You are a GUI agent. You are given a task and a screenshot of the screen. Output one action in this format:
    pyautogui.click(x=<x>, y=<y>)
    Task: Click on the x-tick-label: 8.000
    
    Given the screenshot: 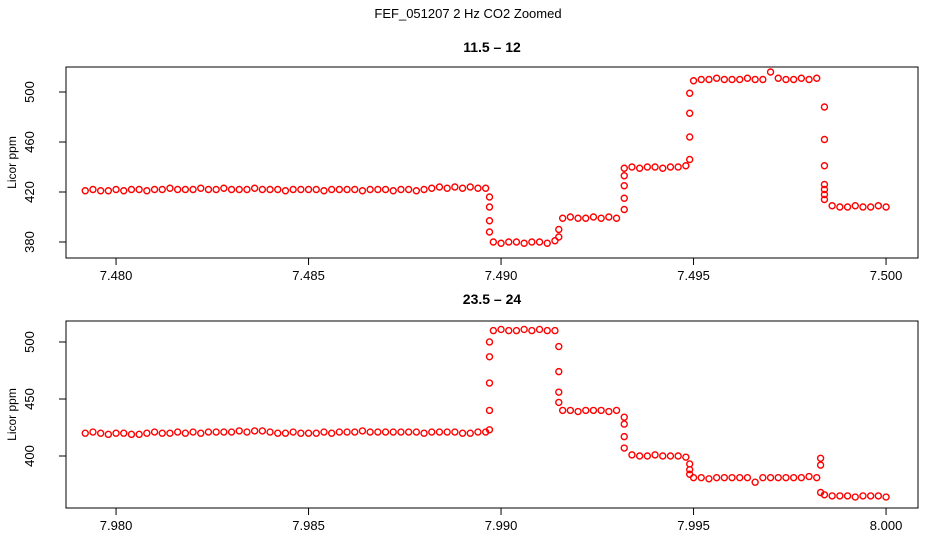 What is the action you would take?
    pyautogui.click(x=886, y=525)
    